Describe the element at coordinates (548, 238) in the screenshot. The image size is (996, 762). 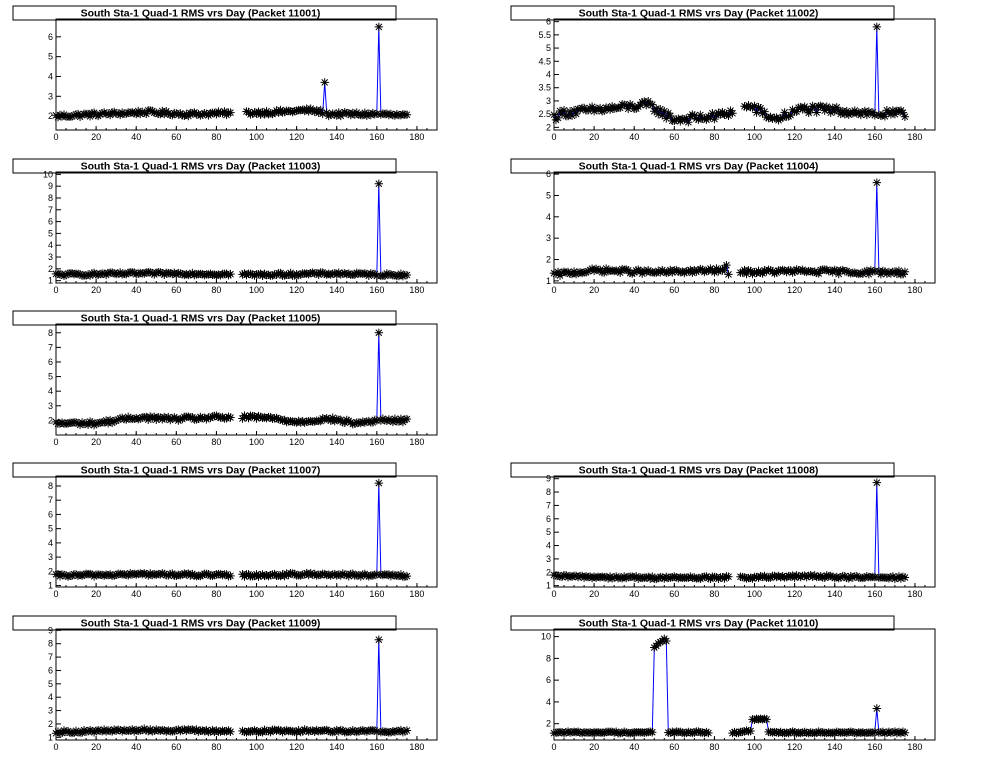
I see `y-tick-label: 3` at that location.